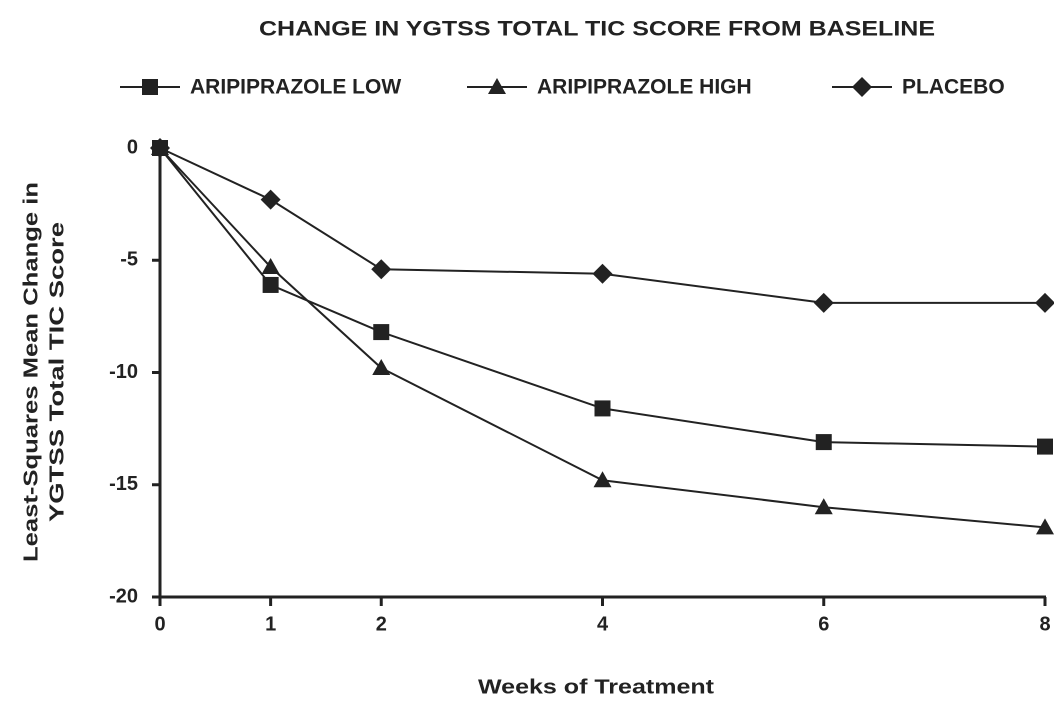 This screenshot has height=703, width=1054. What do you see at coordinates (159, 624) in the screenshot?
I see `x-tick-label: 0` at bounding box center [159, 624].